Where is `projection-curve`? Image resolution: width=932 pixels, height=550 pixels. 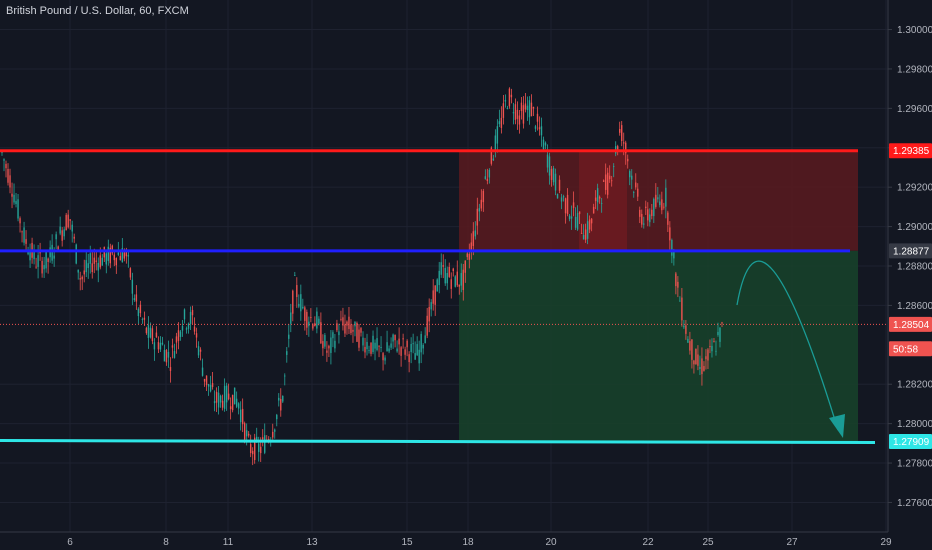 projection-curve is located at coordinates (787, 345).